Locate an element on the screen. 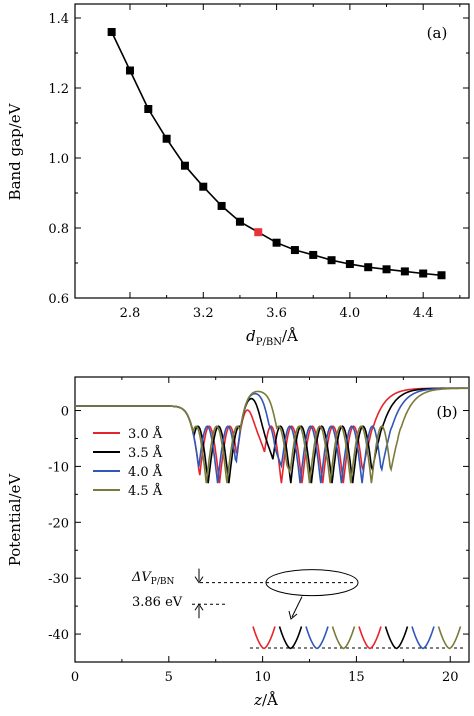 This screenshot has width=474, height=716. x-tick-label: 3.2 is located at coordinates (203, 313).